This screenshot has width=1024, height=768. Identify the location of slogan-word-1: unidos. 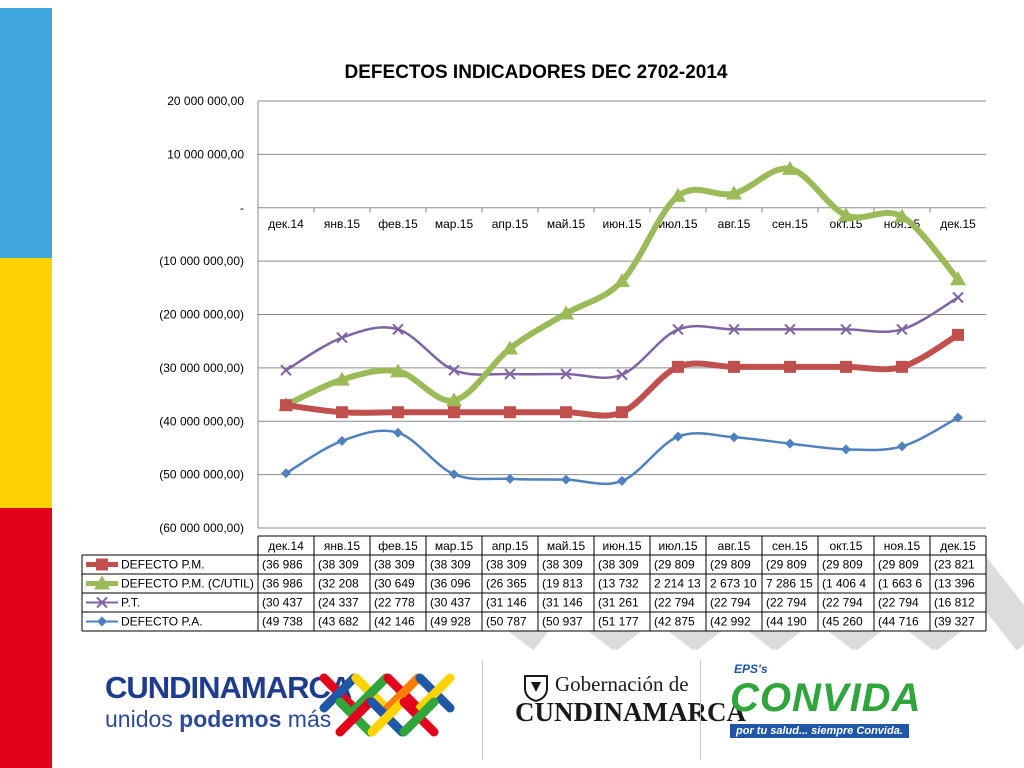
(139, 719).